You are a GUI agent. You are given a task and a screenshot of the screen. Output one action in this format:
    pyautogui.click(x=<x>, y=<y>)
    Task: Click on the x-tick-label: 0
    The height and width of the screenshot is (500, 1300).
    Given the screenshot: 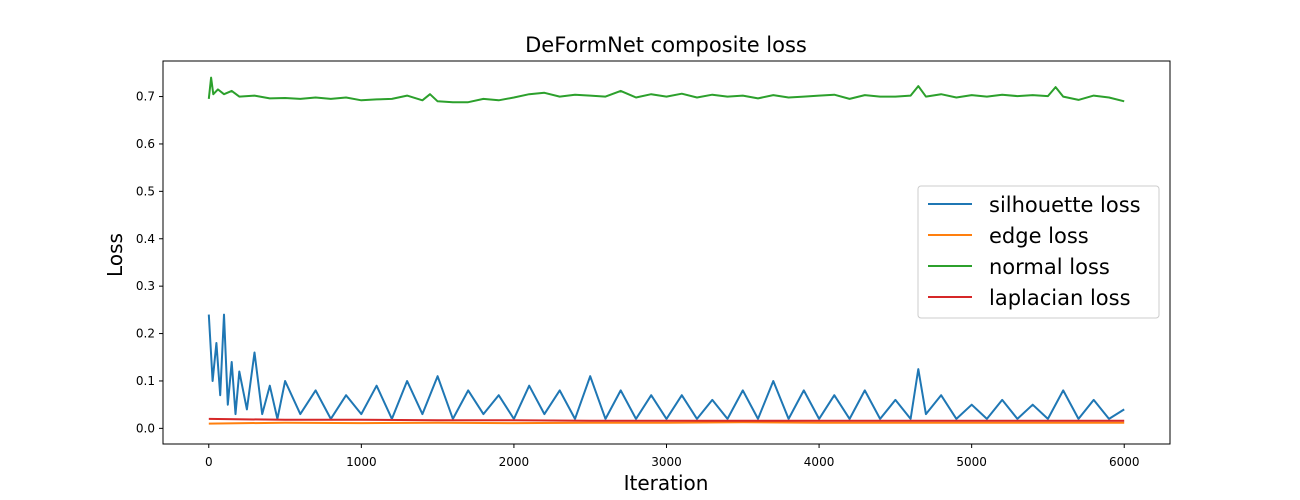 What is the action you would take?
    pyautogui.click(x=209, y=462)
    